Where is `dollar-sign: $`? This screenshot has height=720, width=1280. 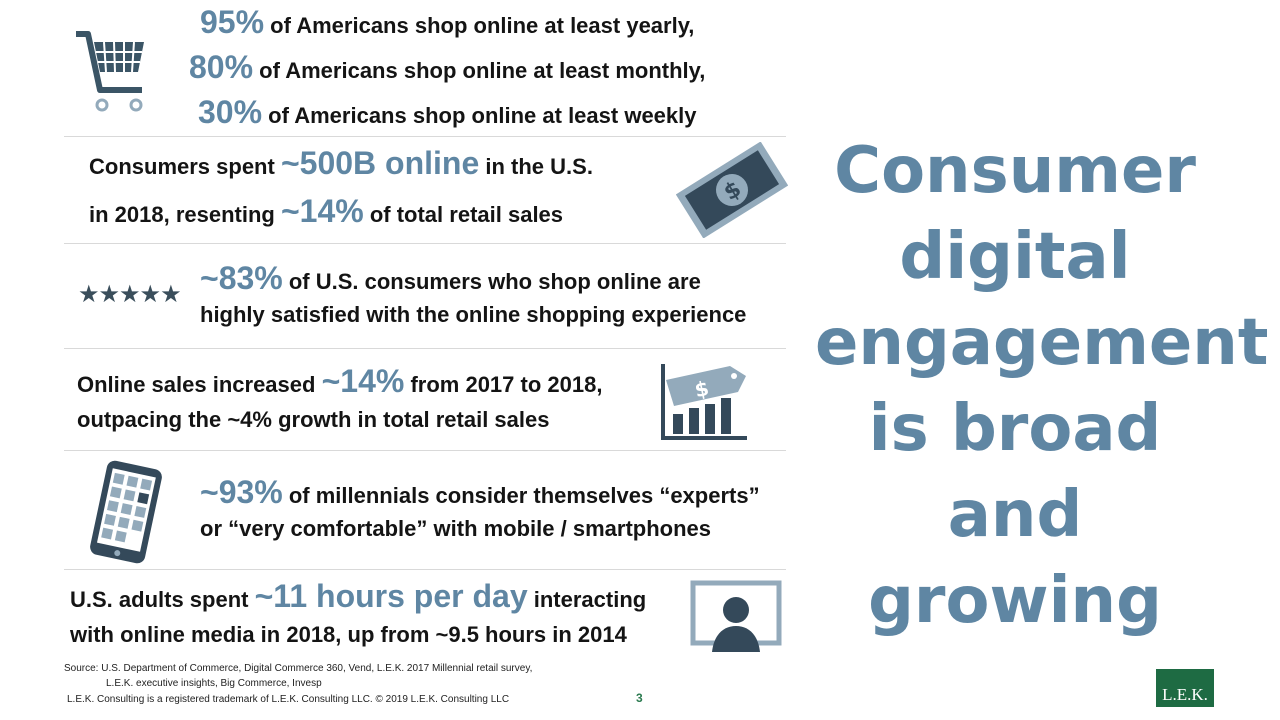
dollar-sign: $ is located at coordinates (701, 389).